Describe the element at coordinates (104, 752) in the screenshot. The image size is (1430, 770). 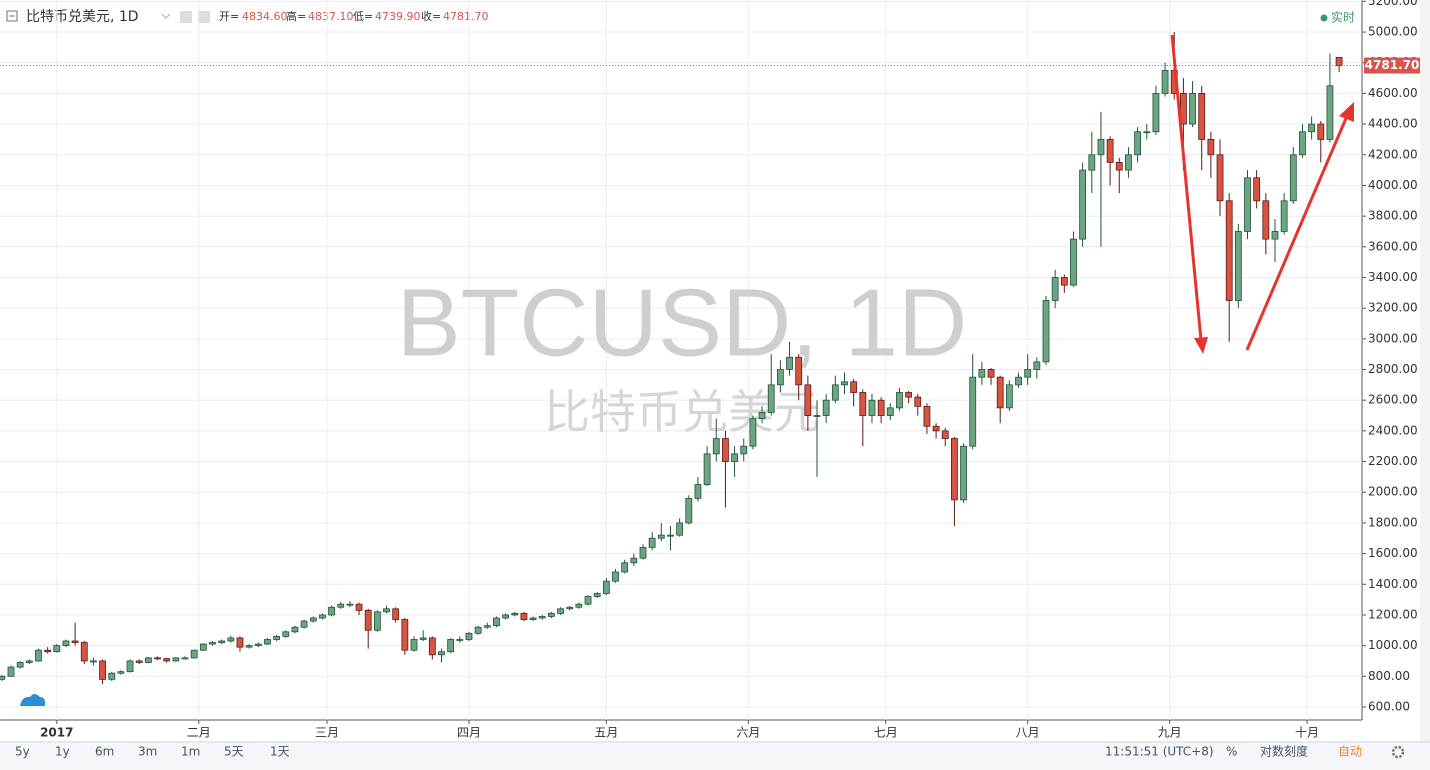
I see `range-button: 6m` at that location.